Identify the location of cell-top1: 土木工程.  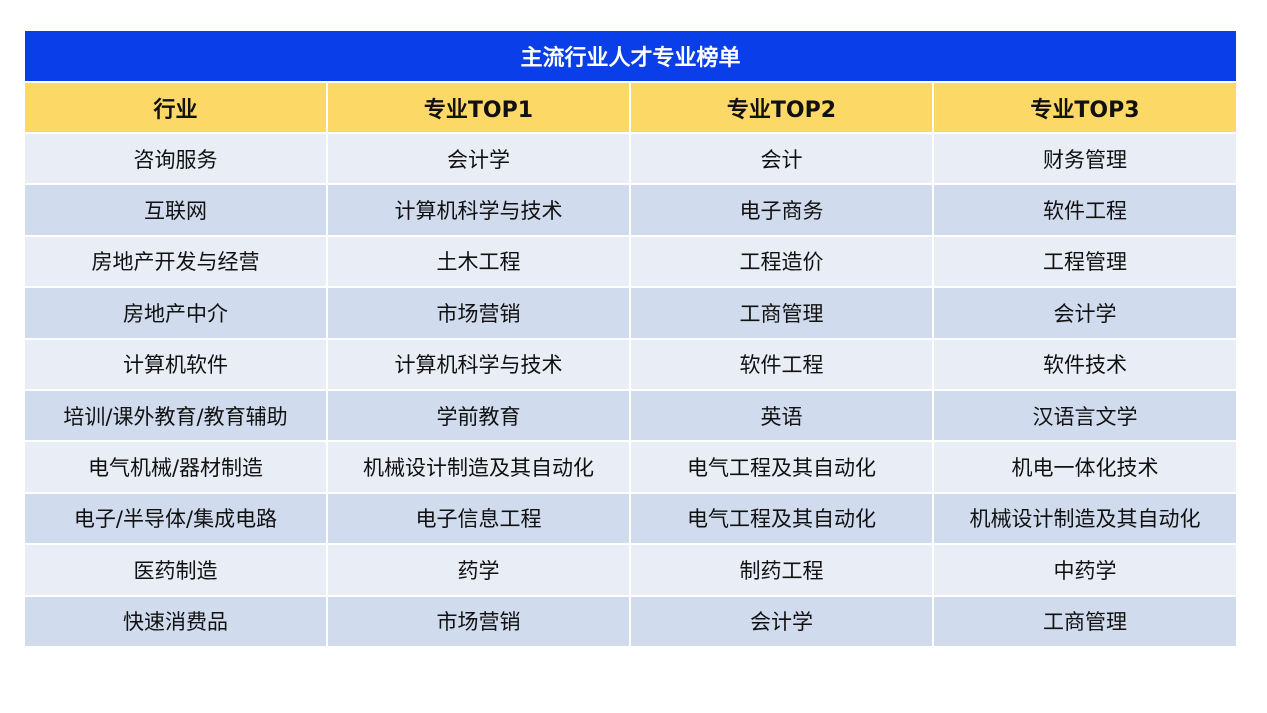
(478, 261).